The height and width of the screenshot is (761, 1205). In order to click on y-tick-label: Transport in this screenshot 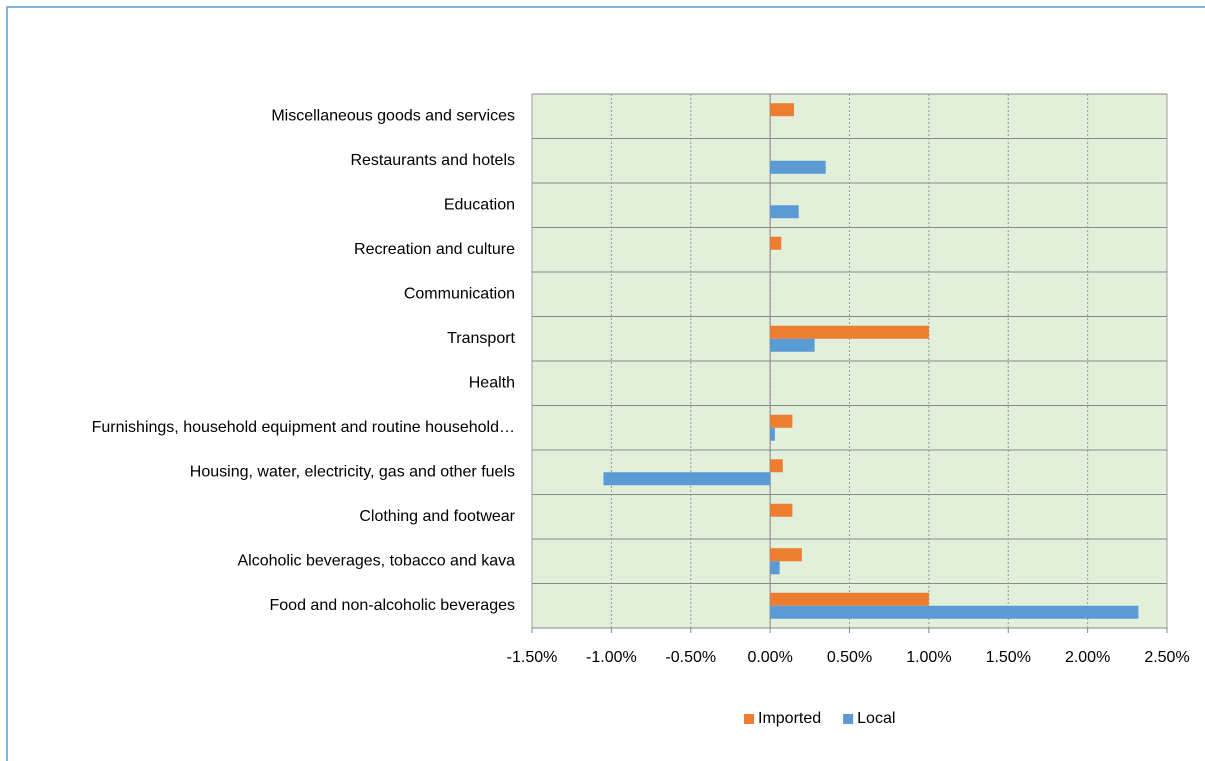, I will do `click(481, 338)`.